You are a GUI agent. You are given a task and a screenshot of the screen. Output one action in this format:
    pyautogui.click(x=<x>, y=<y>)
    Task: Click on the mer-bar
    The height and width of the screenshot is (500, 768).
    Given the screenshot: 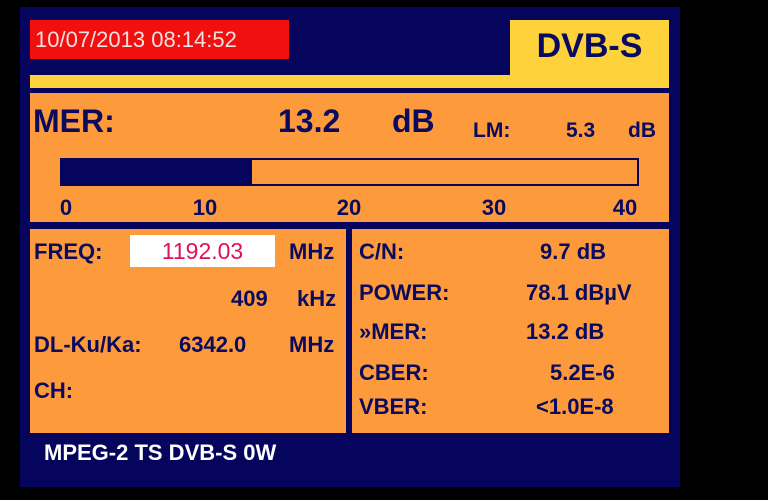 What is the action you would take?
    pyautogui.click(x=349, y=172)
    